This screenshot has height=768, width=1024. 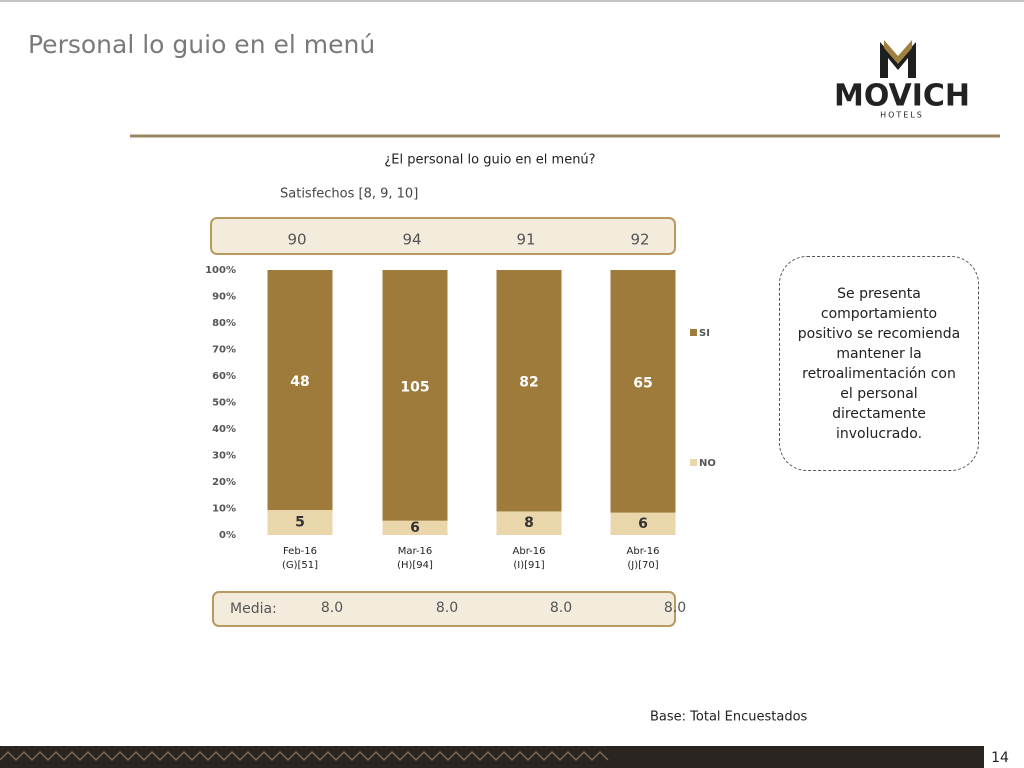 I want to click on x-tick-label: (J)[70], so click(x=642, y=565).